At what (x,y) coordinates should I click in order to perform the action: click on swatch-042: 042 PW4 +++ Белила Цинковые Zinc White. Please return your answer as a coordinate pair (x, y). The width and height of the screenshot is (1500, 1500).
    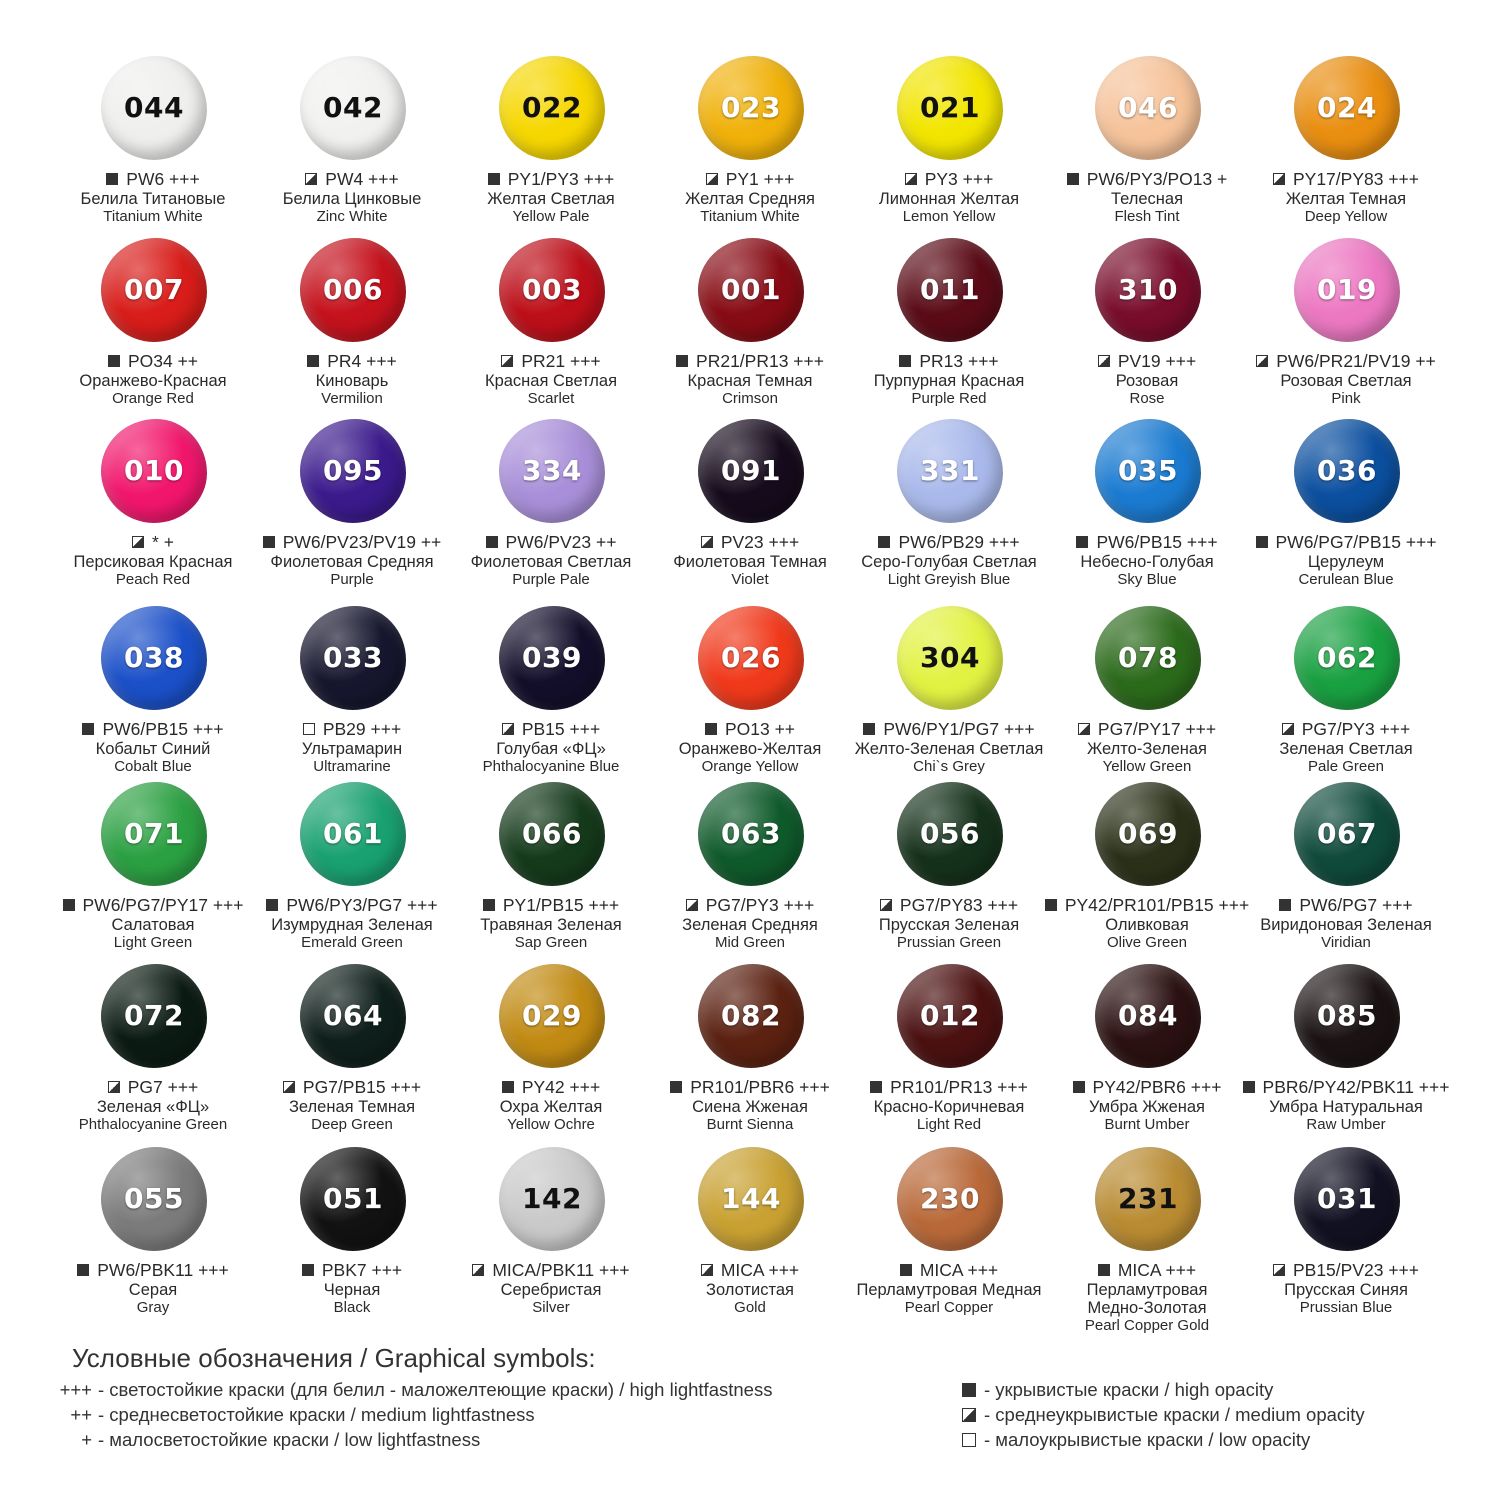
    Looking at the image, I should click on (352, 146).